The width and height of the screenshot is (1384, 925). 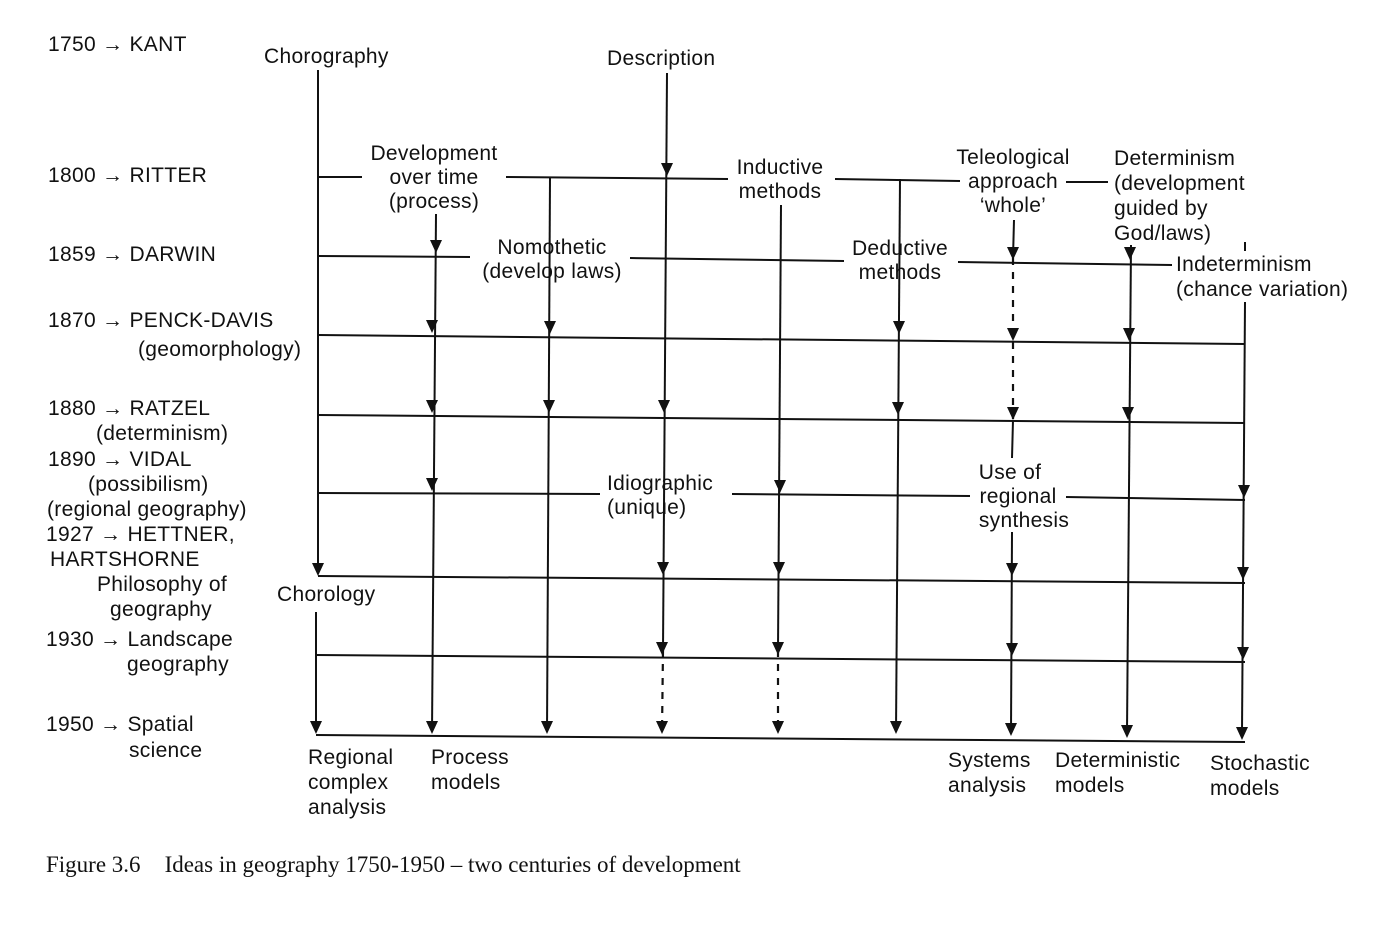 I want to click on darwin-1859-line-right, so click(x=1065, y=263).